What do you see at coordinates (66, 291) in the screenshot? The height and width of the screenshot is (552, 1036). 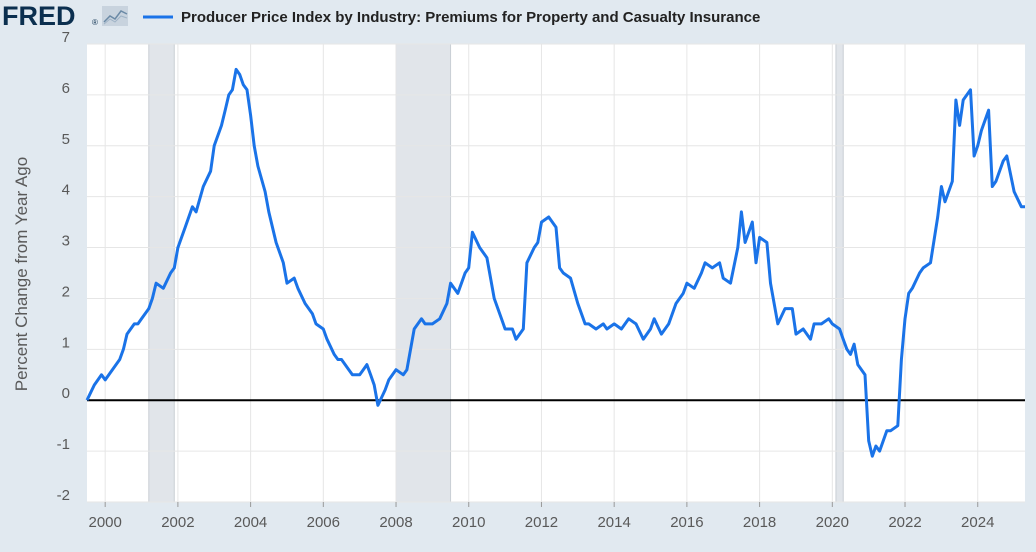 I see `y-tick-label: 2` at bounding box center [66, 291].